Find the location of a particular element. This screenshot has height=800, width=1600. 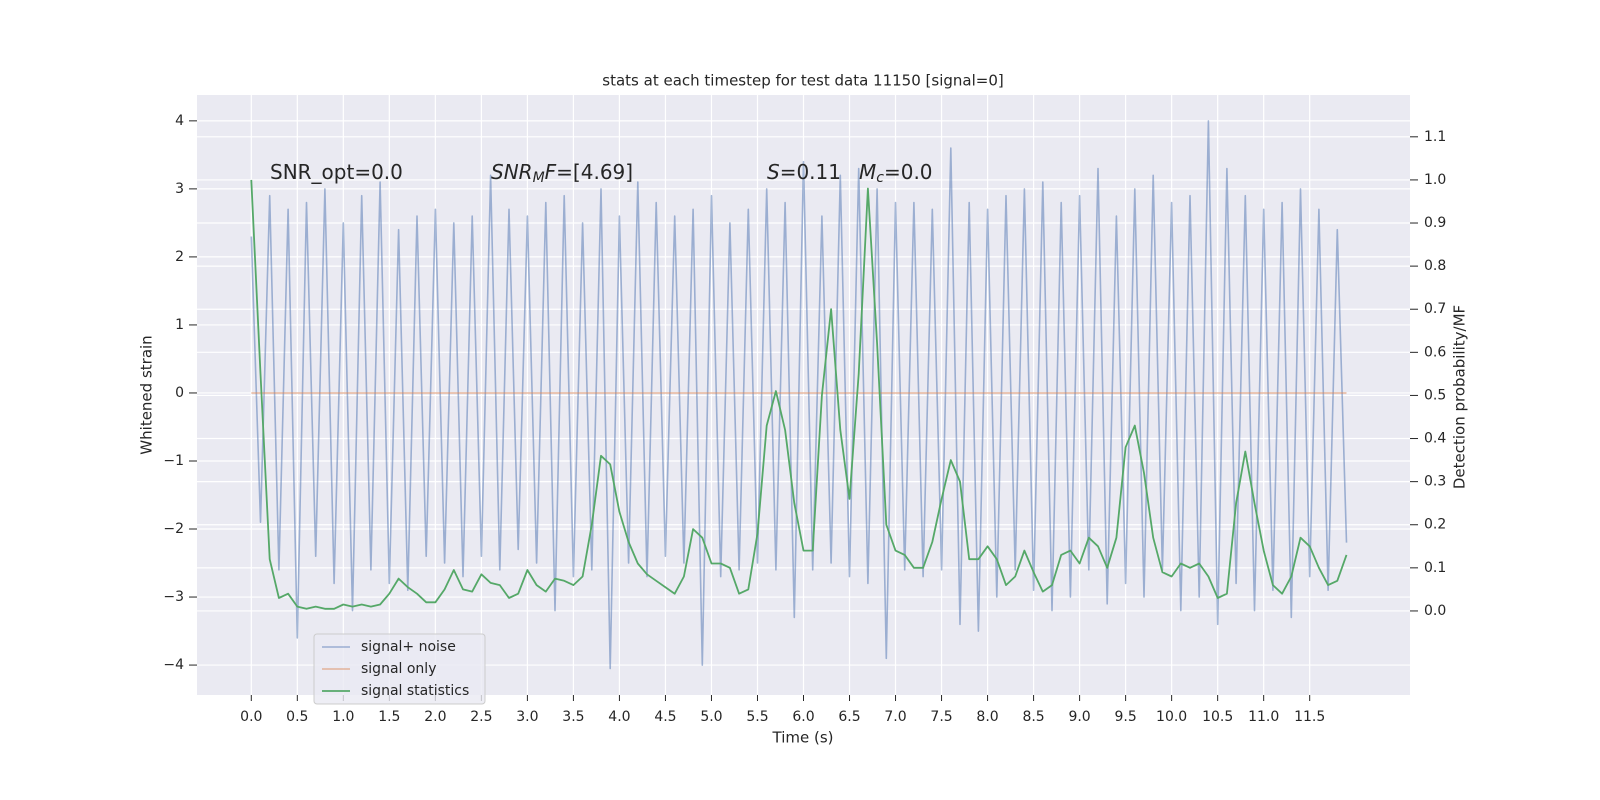

x-tick-label: 1.5 is located at coordinates (389, 717).